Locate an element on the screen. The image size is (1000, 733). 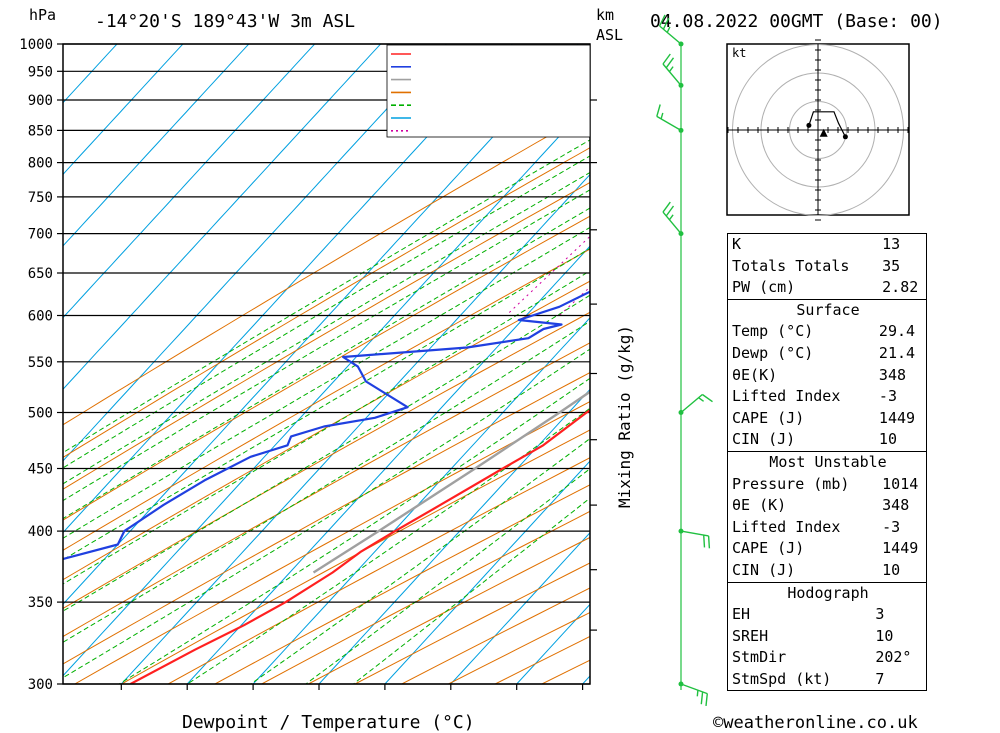
surface-title: Surface is located at coordinates (828, 309).